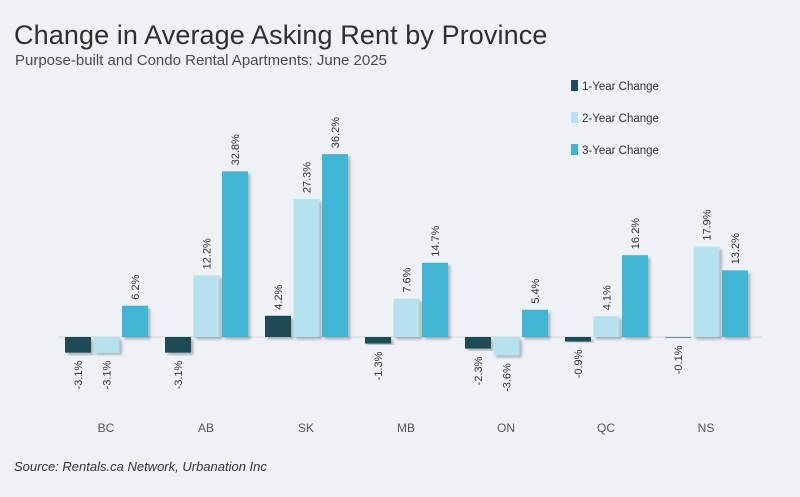 Image resolution: width=800 pixels, height=497 pixels. What do you see at coordinates (106, 345) in the screenshot?
I see `bar-bc-2yr` at bounding box center [106, 345].